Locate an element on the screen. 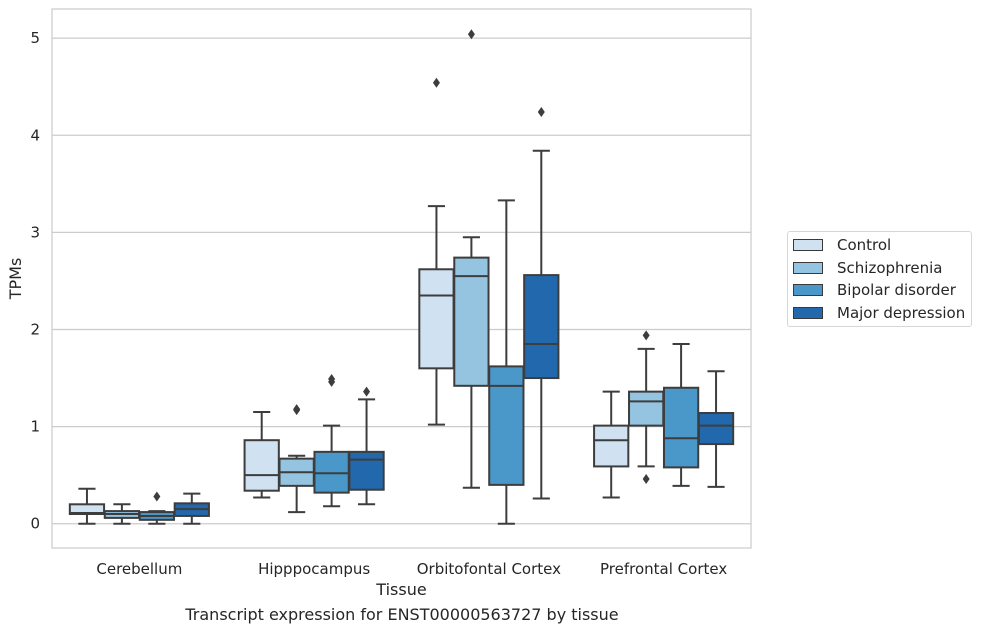 The width and height of the screenshot is (983, 634). legend-item: Bipolar disorder is located at coordinates (874, 290).